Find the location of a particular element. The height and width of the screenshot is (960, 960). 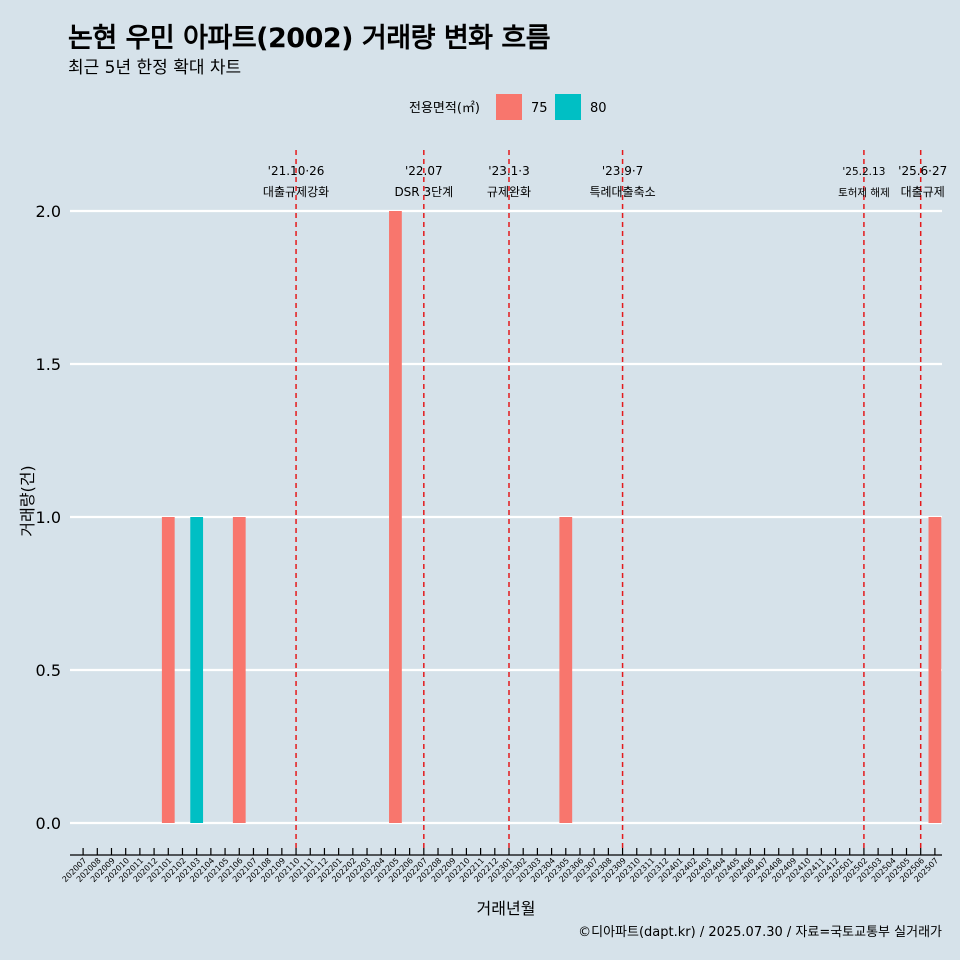

event-desc-label: DSR 3단계 is located at coordinates (423, 192).